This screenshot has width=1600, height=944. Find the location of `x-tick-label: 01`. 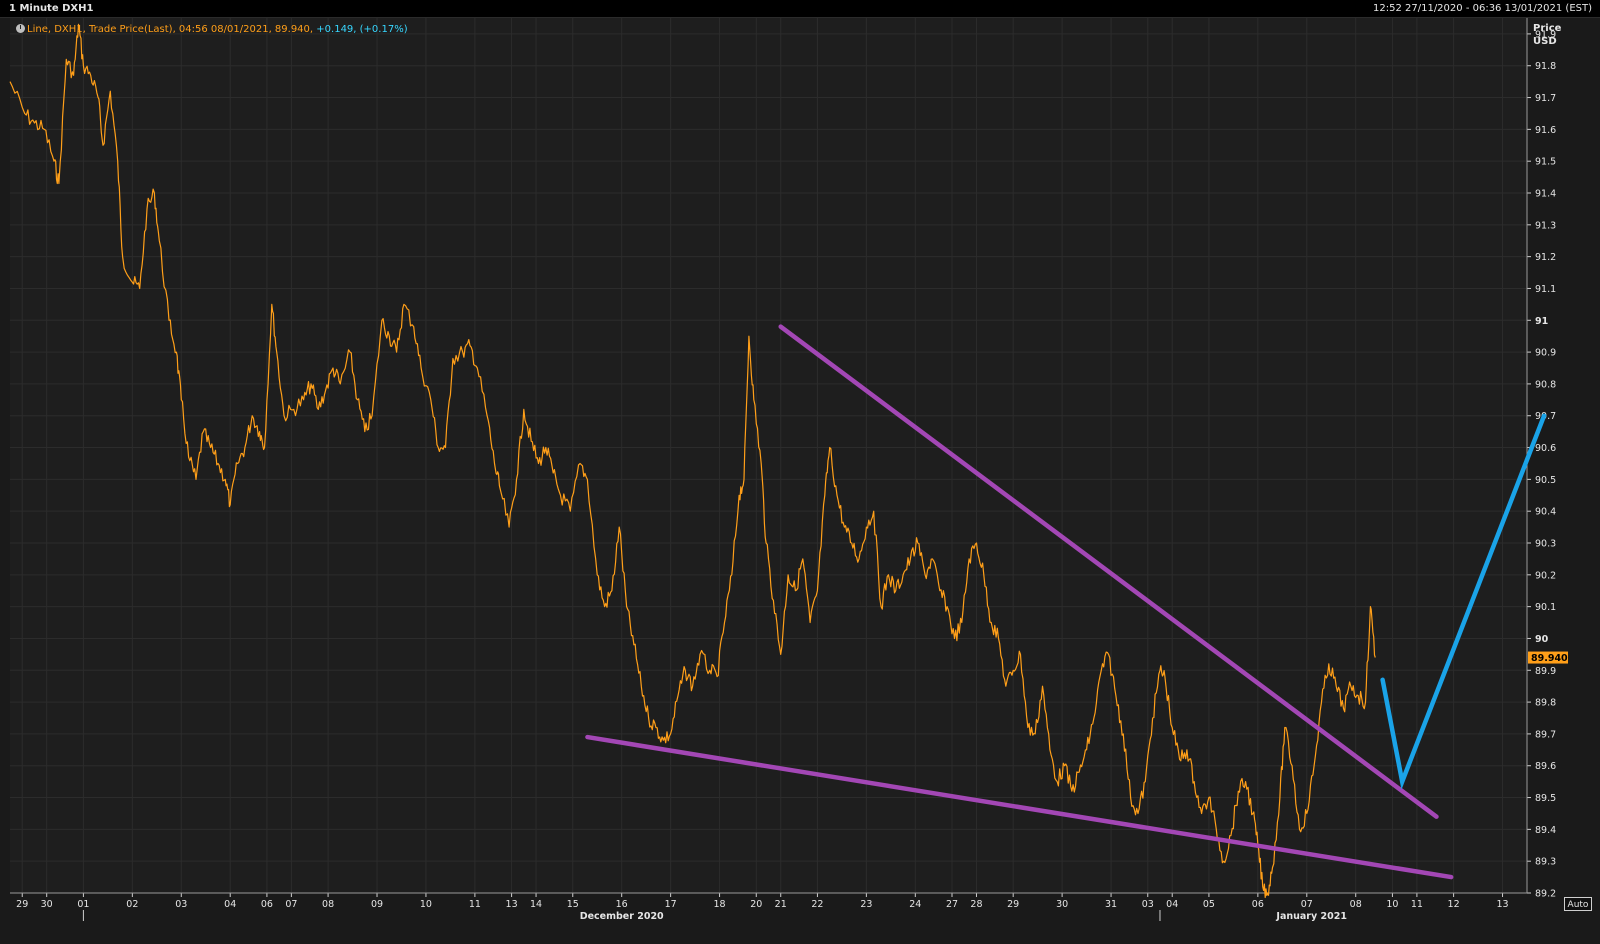

x-tick-label: 01 is located at coordinates (83, 904).